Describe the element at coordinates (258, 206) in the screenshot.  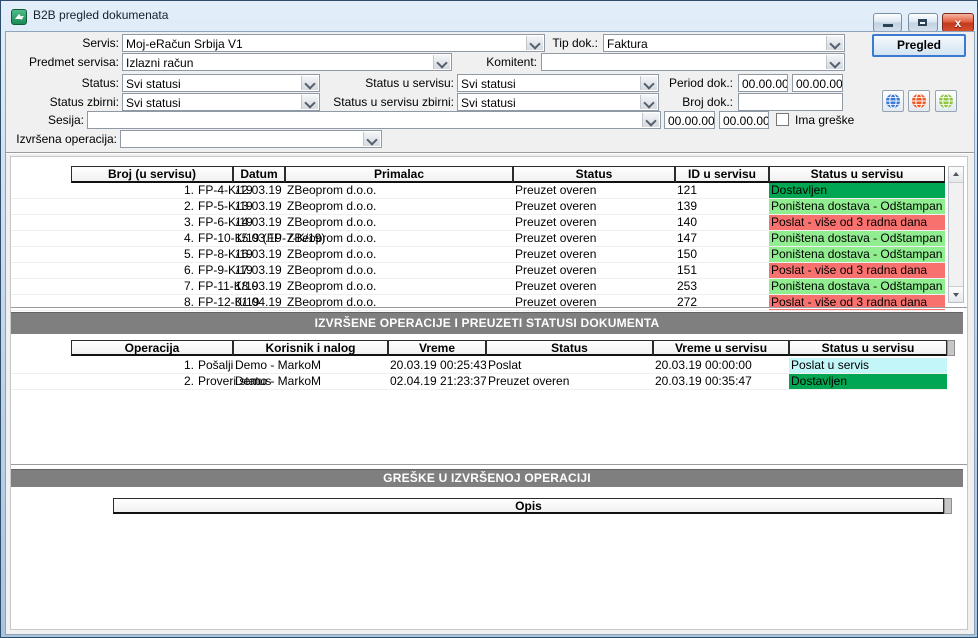
I see `cell-datum: 13.03.19` at that location.